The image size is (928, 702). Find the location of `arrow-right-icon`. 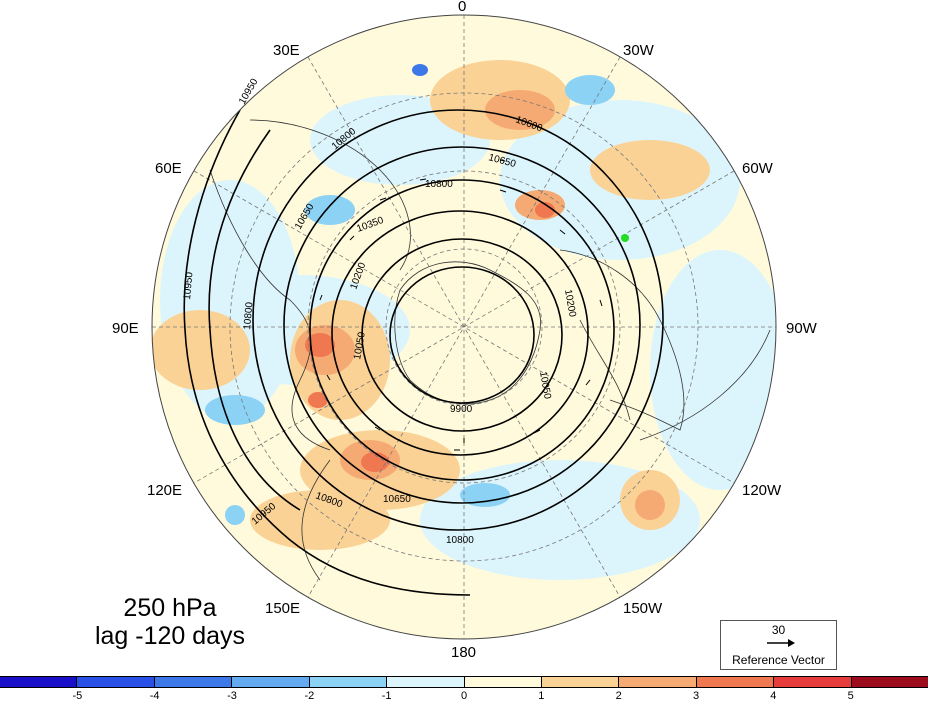

arrow-right-icon is located at coordinates (781, 643).